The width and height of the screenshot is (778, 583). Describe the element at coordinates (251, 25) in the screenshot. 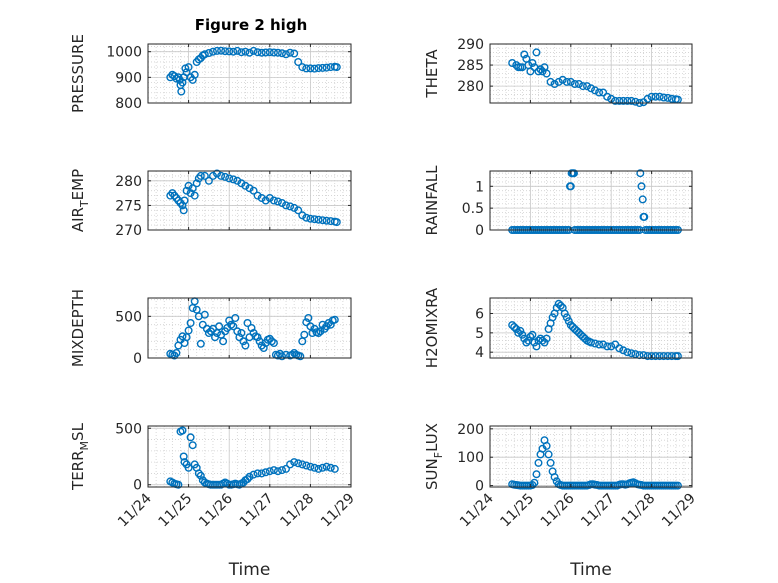

I see `figure-title: Figure 2 high` at that location.